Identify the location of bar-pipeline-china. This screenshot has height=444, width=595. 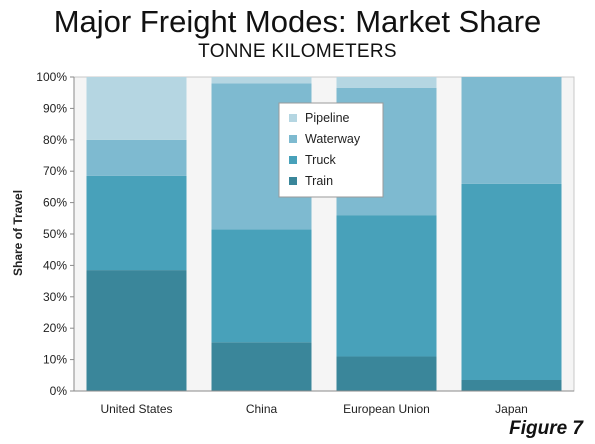
(261, 80).